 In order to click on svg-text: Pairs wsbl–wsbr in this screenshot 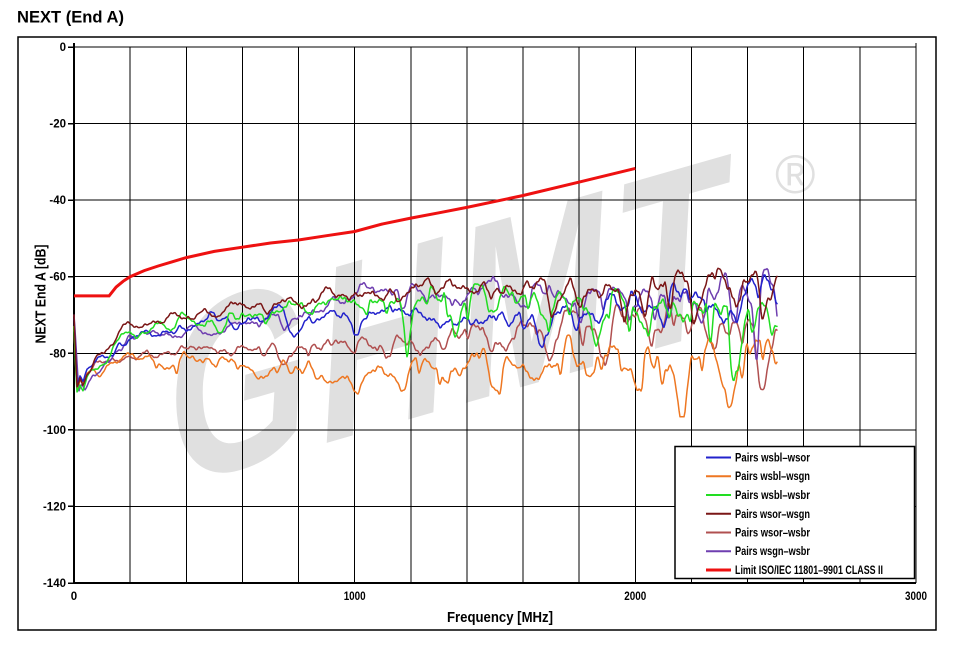, I will do `click(772, 496)`.